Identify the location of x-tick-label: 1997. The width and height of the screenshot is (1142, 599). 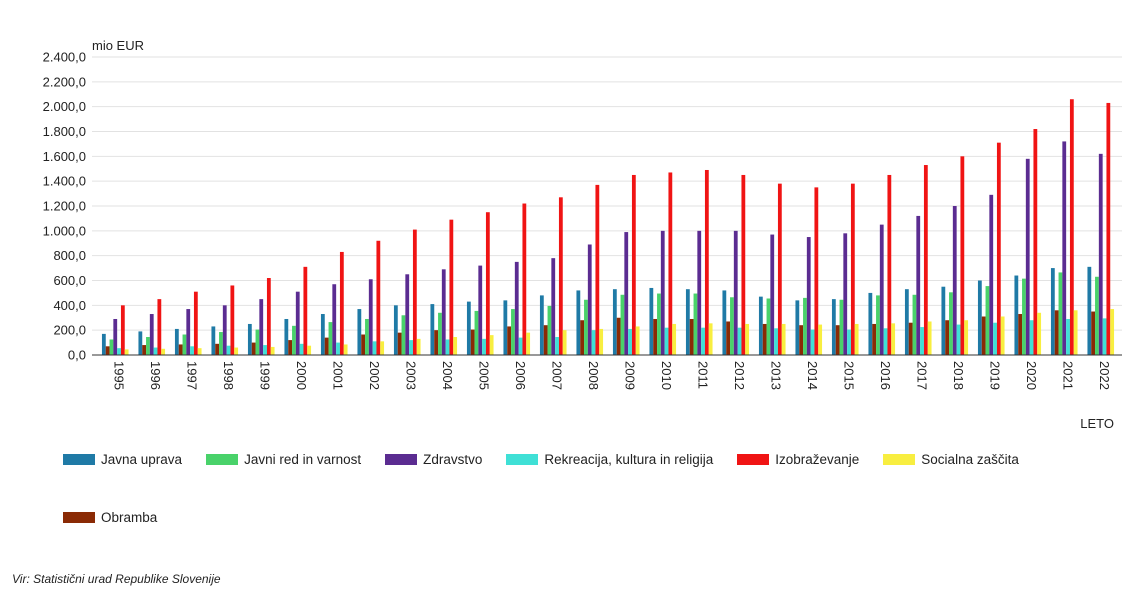
(191, 375).